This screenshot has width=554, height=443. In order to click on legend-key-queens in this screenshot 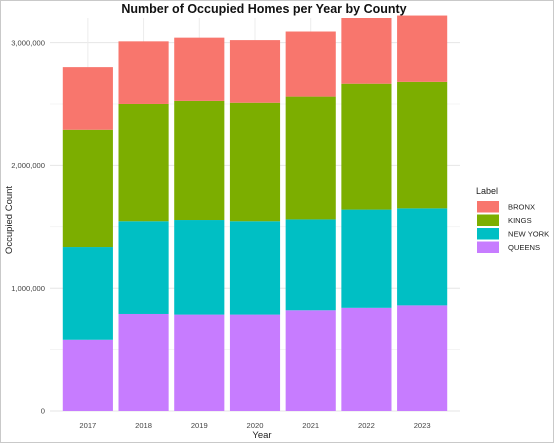, I will do `click(488, 247)`.